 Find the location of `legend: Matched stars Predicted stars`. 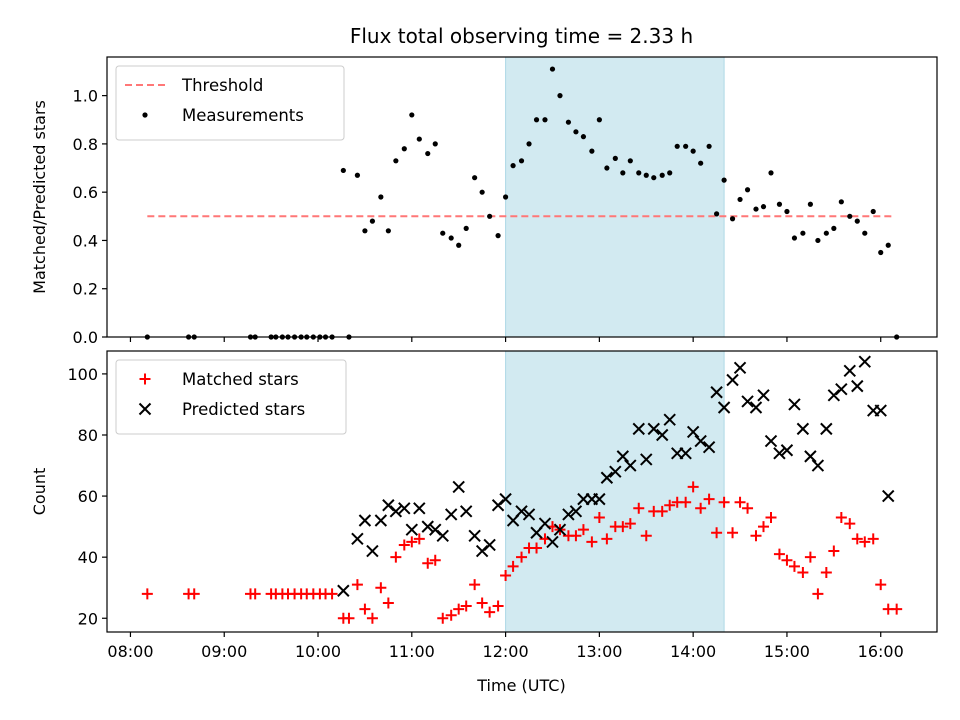

legend: Matched stars Predicted stars is located at coordinates (231, 397).